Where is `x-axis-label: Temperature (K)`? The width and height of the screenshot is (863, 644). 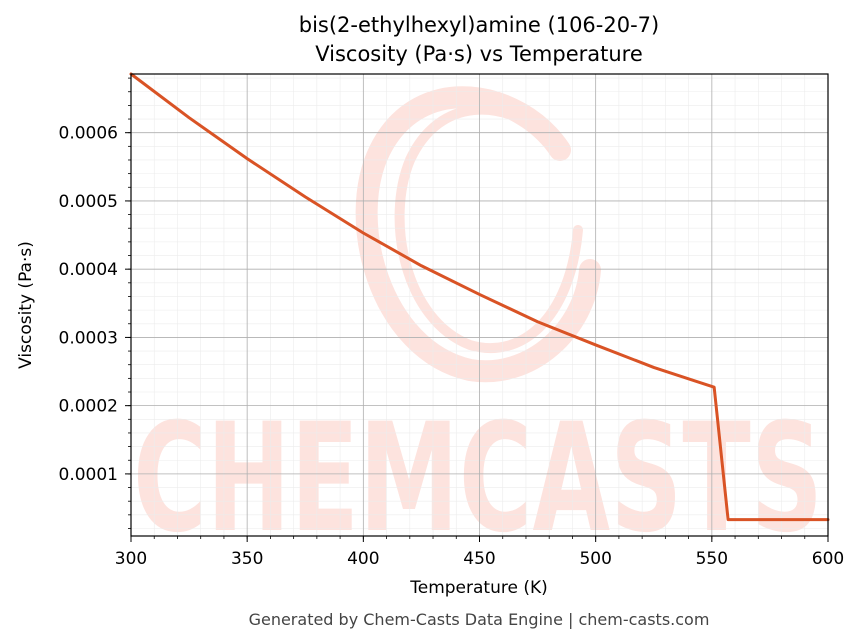 x-axis-label: Temperature (K) is located at coordinates (478, 588).